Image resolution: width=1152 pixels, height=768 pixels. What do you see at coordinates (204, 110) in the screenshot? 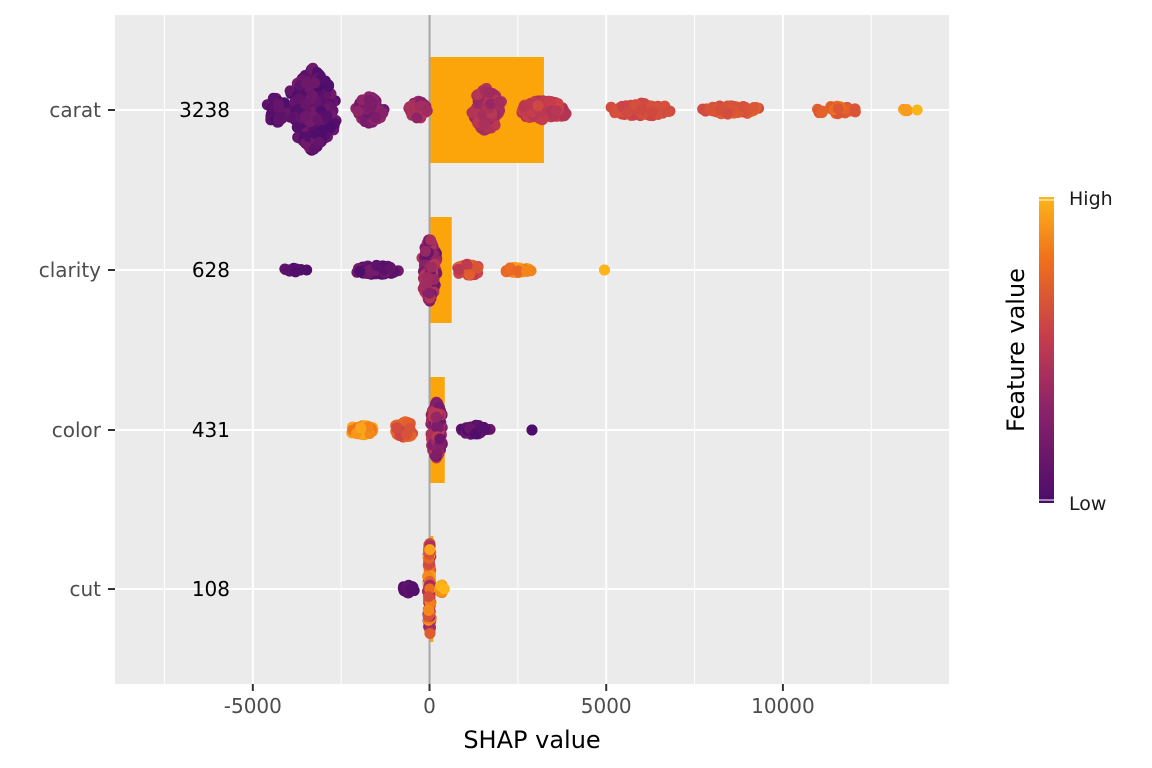
I see `importance-label-carat: 3238` at bounding box center [204, 110].